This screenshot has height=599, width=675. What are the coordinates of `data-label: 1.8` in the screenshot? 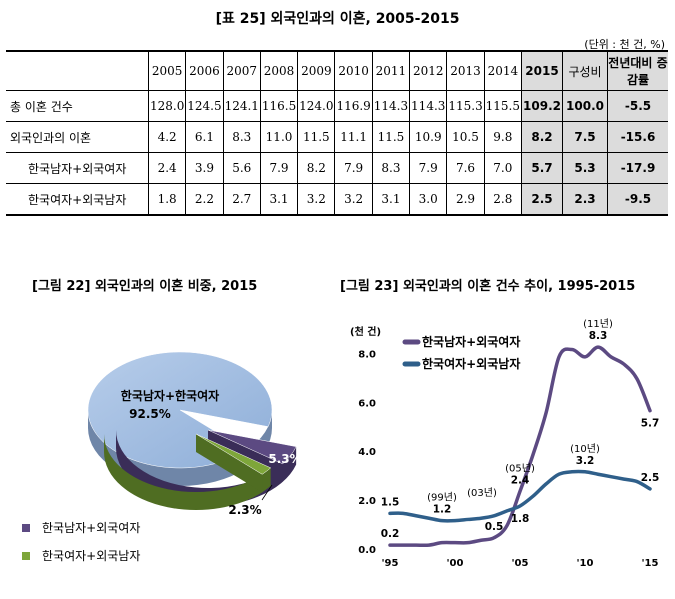 It's located at (520, 519).